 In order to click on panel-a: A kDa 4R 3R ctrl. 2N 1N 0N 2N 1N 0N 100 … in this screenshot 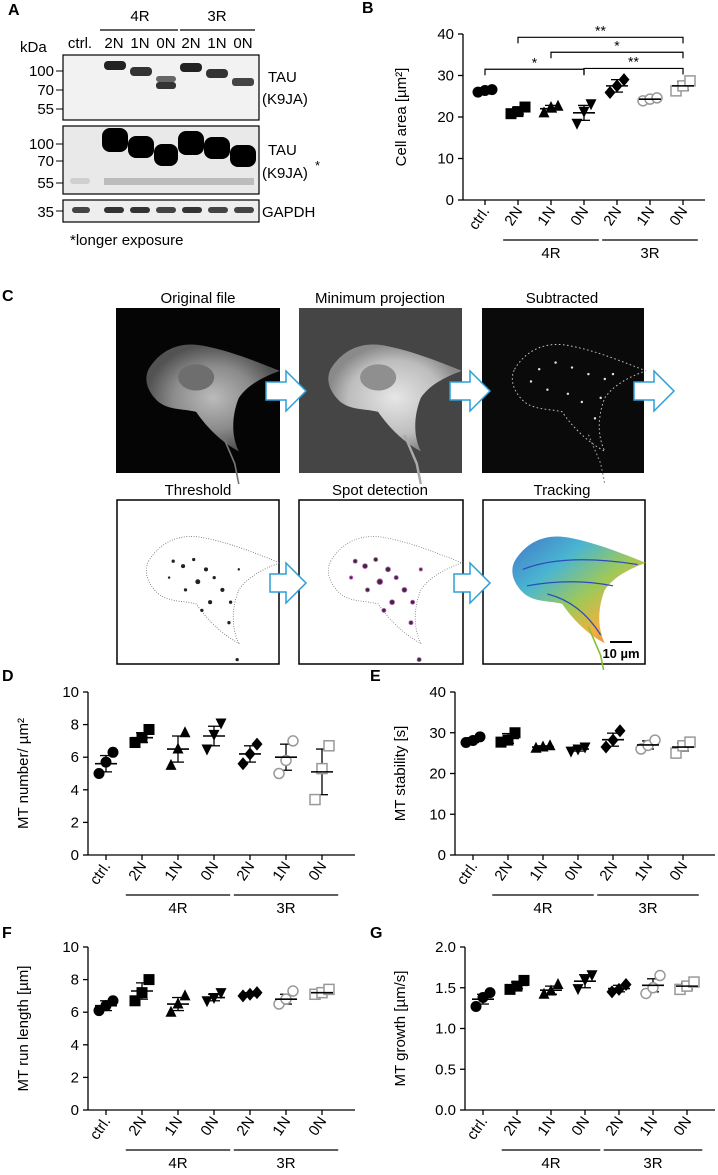, I will do `click(164, 125)`.